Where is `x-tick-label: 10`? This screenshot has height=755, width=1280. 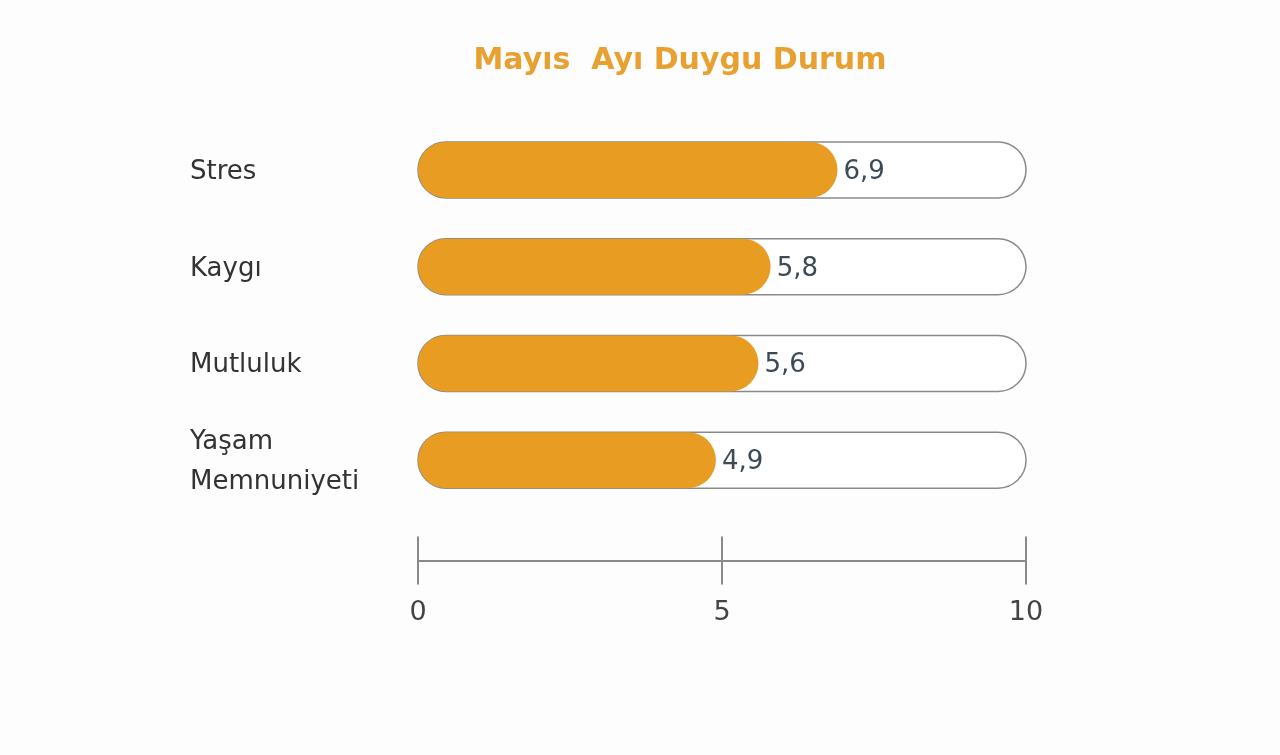
x-tick-label: 10 is located at coordinates (1026, 610).